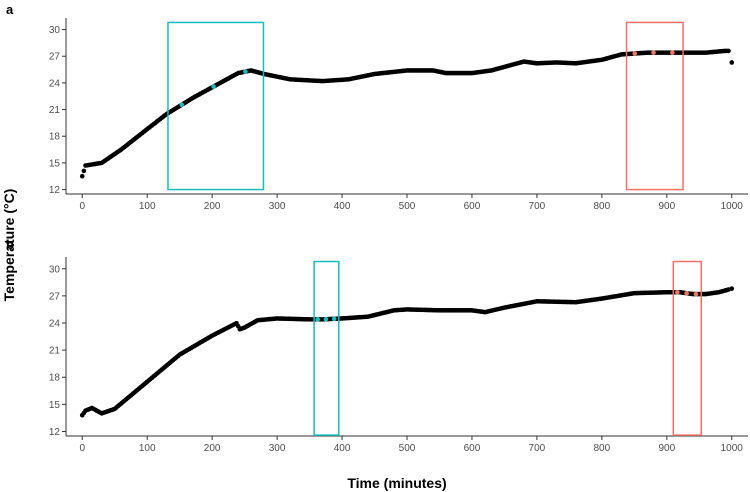  I want to click on panel-label: b, so click(10, 244).